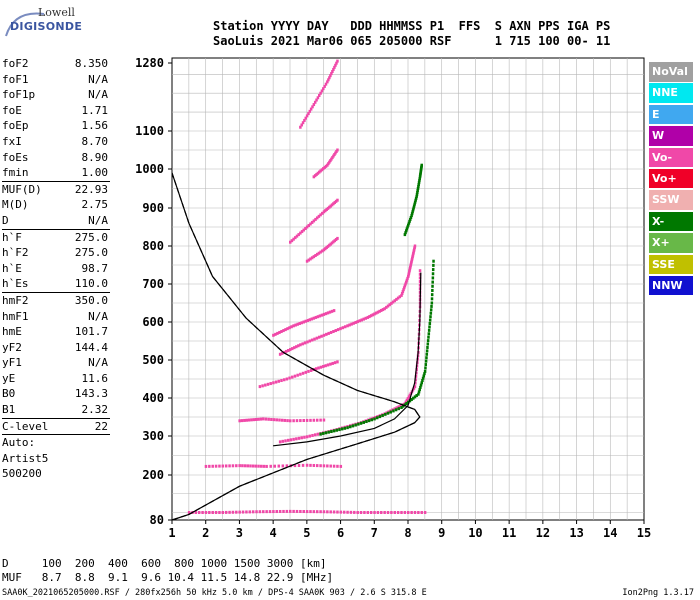 The image size is (700, 600). Describe the element at coordinates (12, 363) in the screenshot. I see `param-key: yF1` at that location.